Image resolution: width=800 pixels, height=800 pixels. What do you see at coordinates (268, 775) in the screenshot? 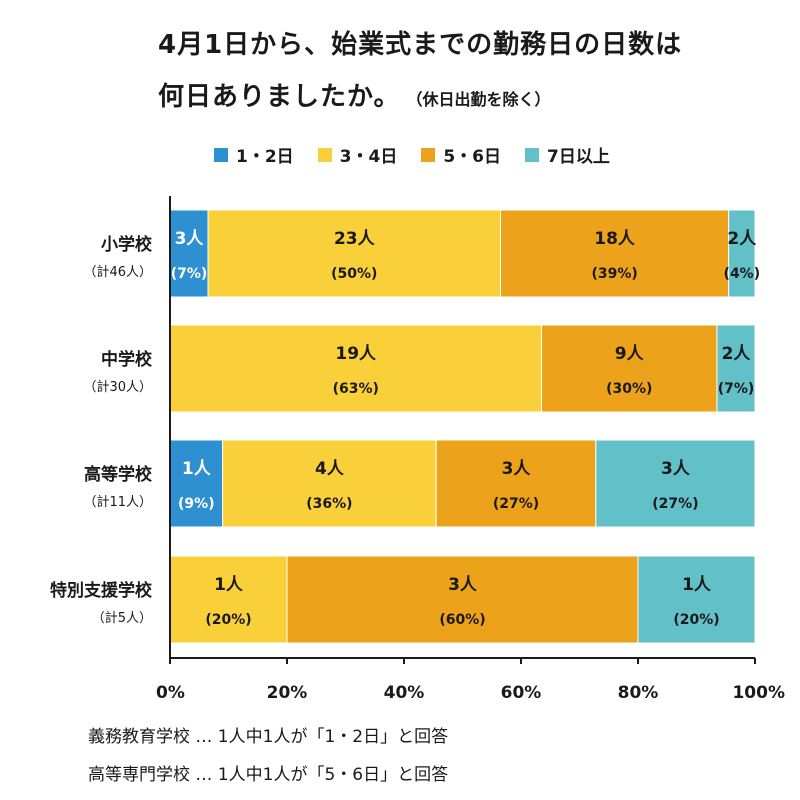
I see `footnote-technical-college: 高等専門学校 … 1人中1人が「5・6日」と回答` at bounding box center [268, 775].